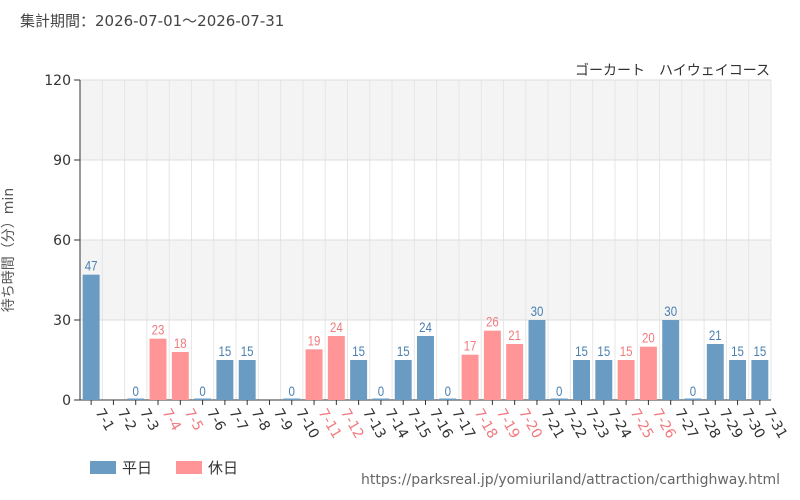 The image size is (800, 500). Describe the element at coordinates (223, 468) in the screenshot. I see `legend-label-holiday: 休日` at that location.